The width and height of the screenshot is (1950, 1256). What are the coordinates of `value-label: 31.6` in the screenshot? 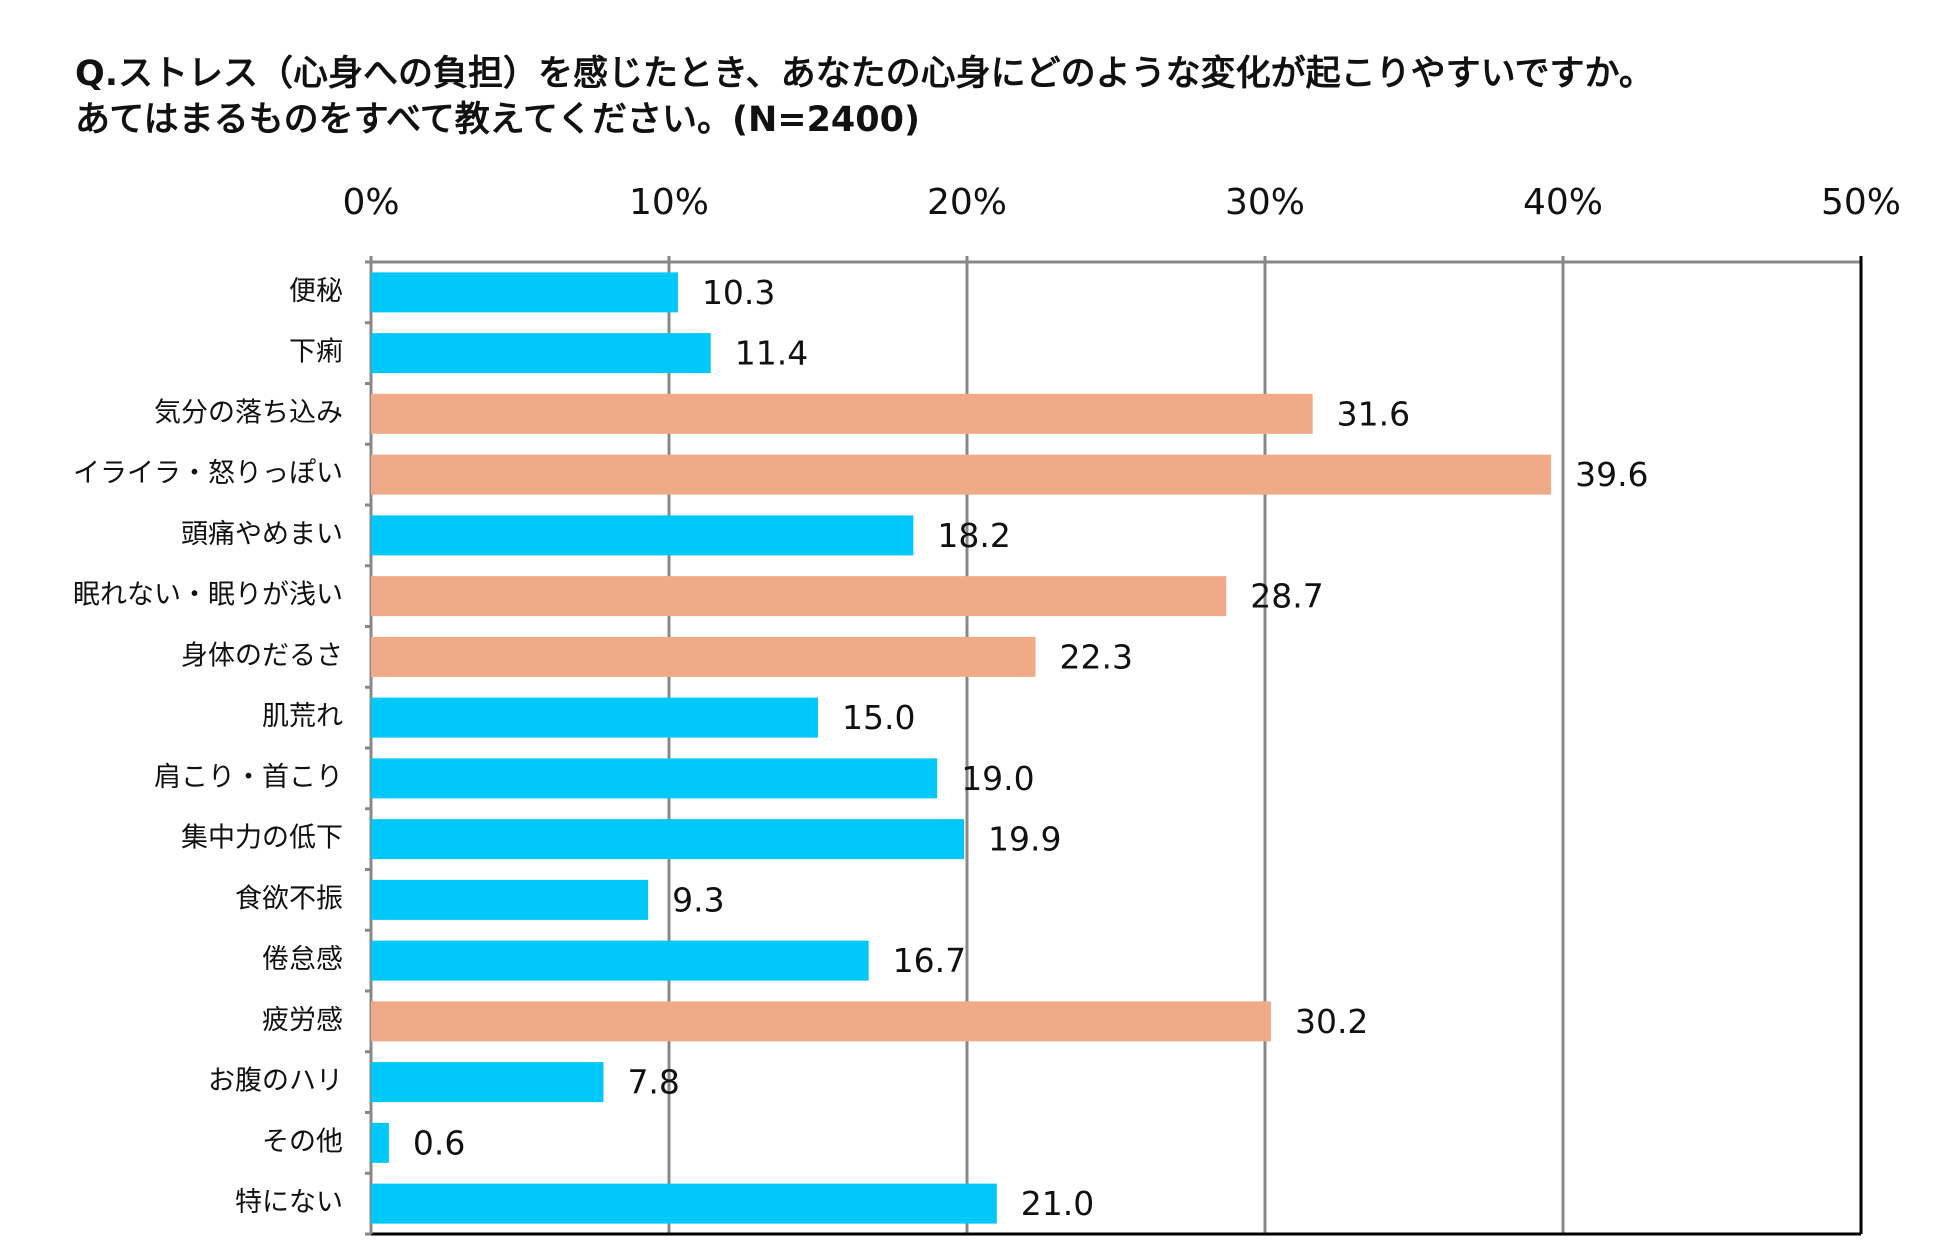 It's located at (1373, 413).